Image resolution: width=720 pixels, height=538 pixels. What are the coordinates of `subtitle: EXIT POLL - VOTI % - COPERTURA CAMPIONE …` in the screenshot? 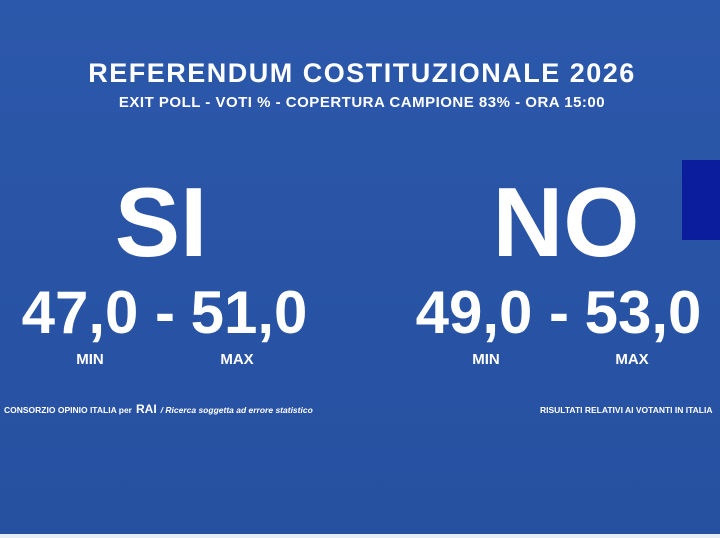 It's located at (362, 102).